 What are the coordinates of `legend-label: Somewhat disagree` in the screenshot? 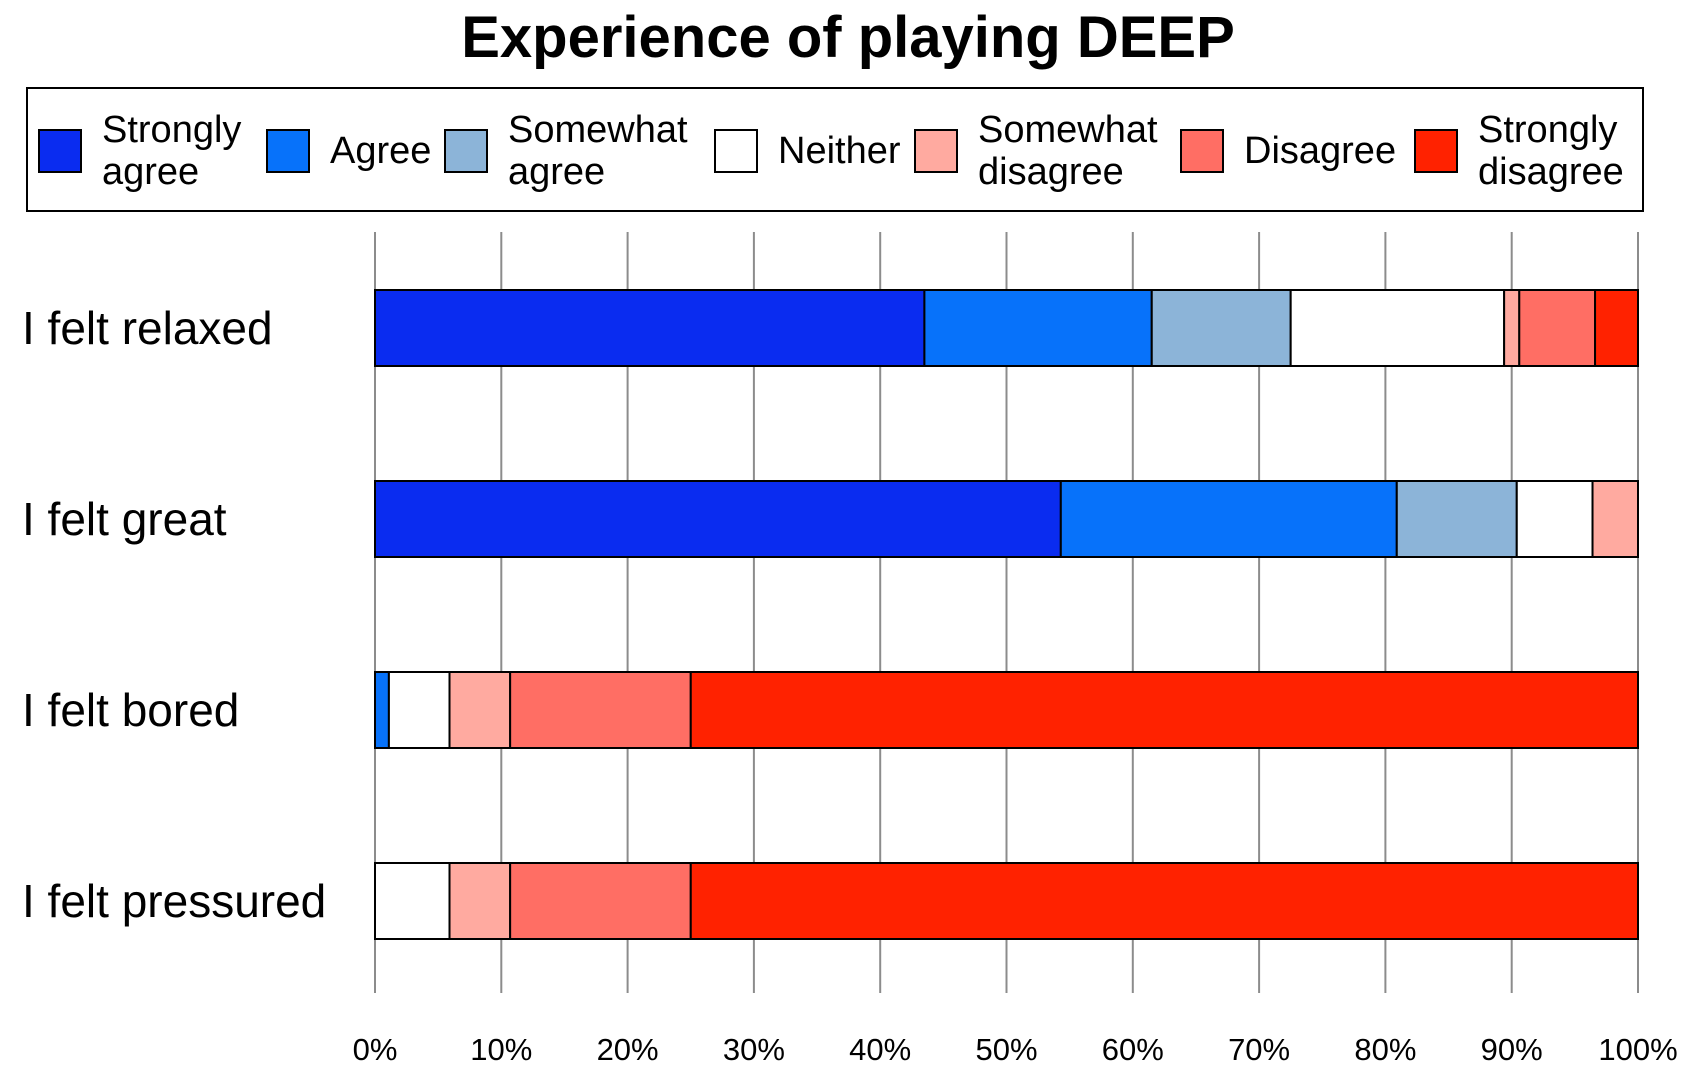 It's located at (1068, 151).